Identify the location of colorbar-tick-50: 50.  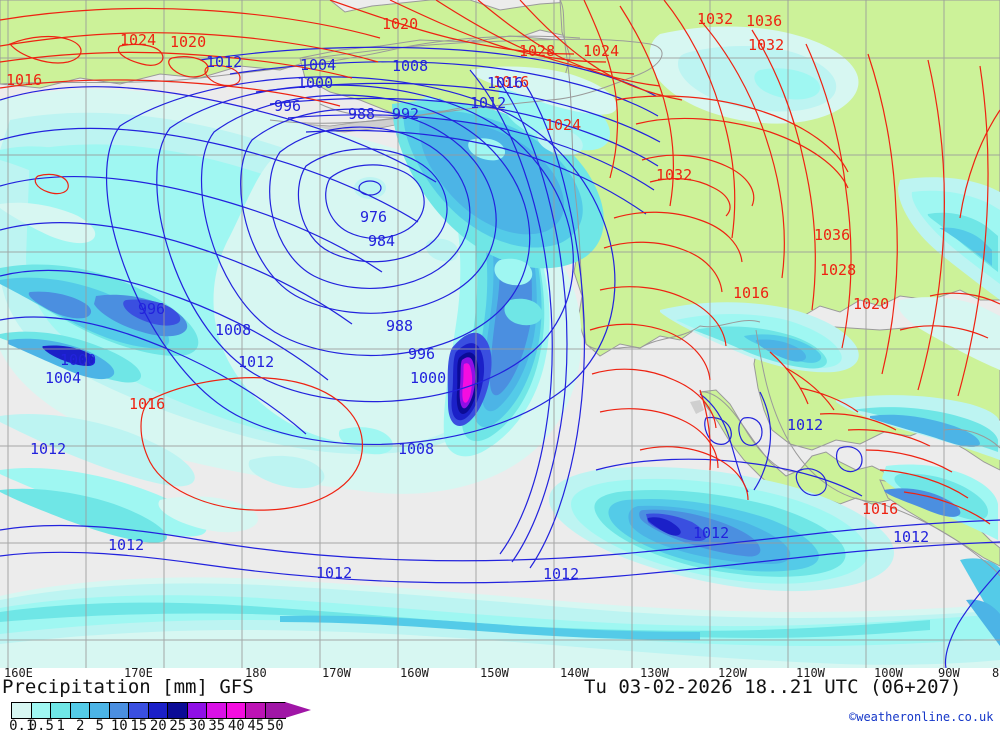
(275, 726).